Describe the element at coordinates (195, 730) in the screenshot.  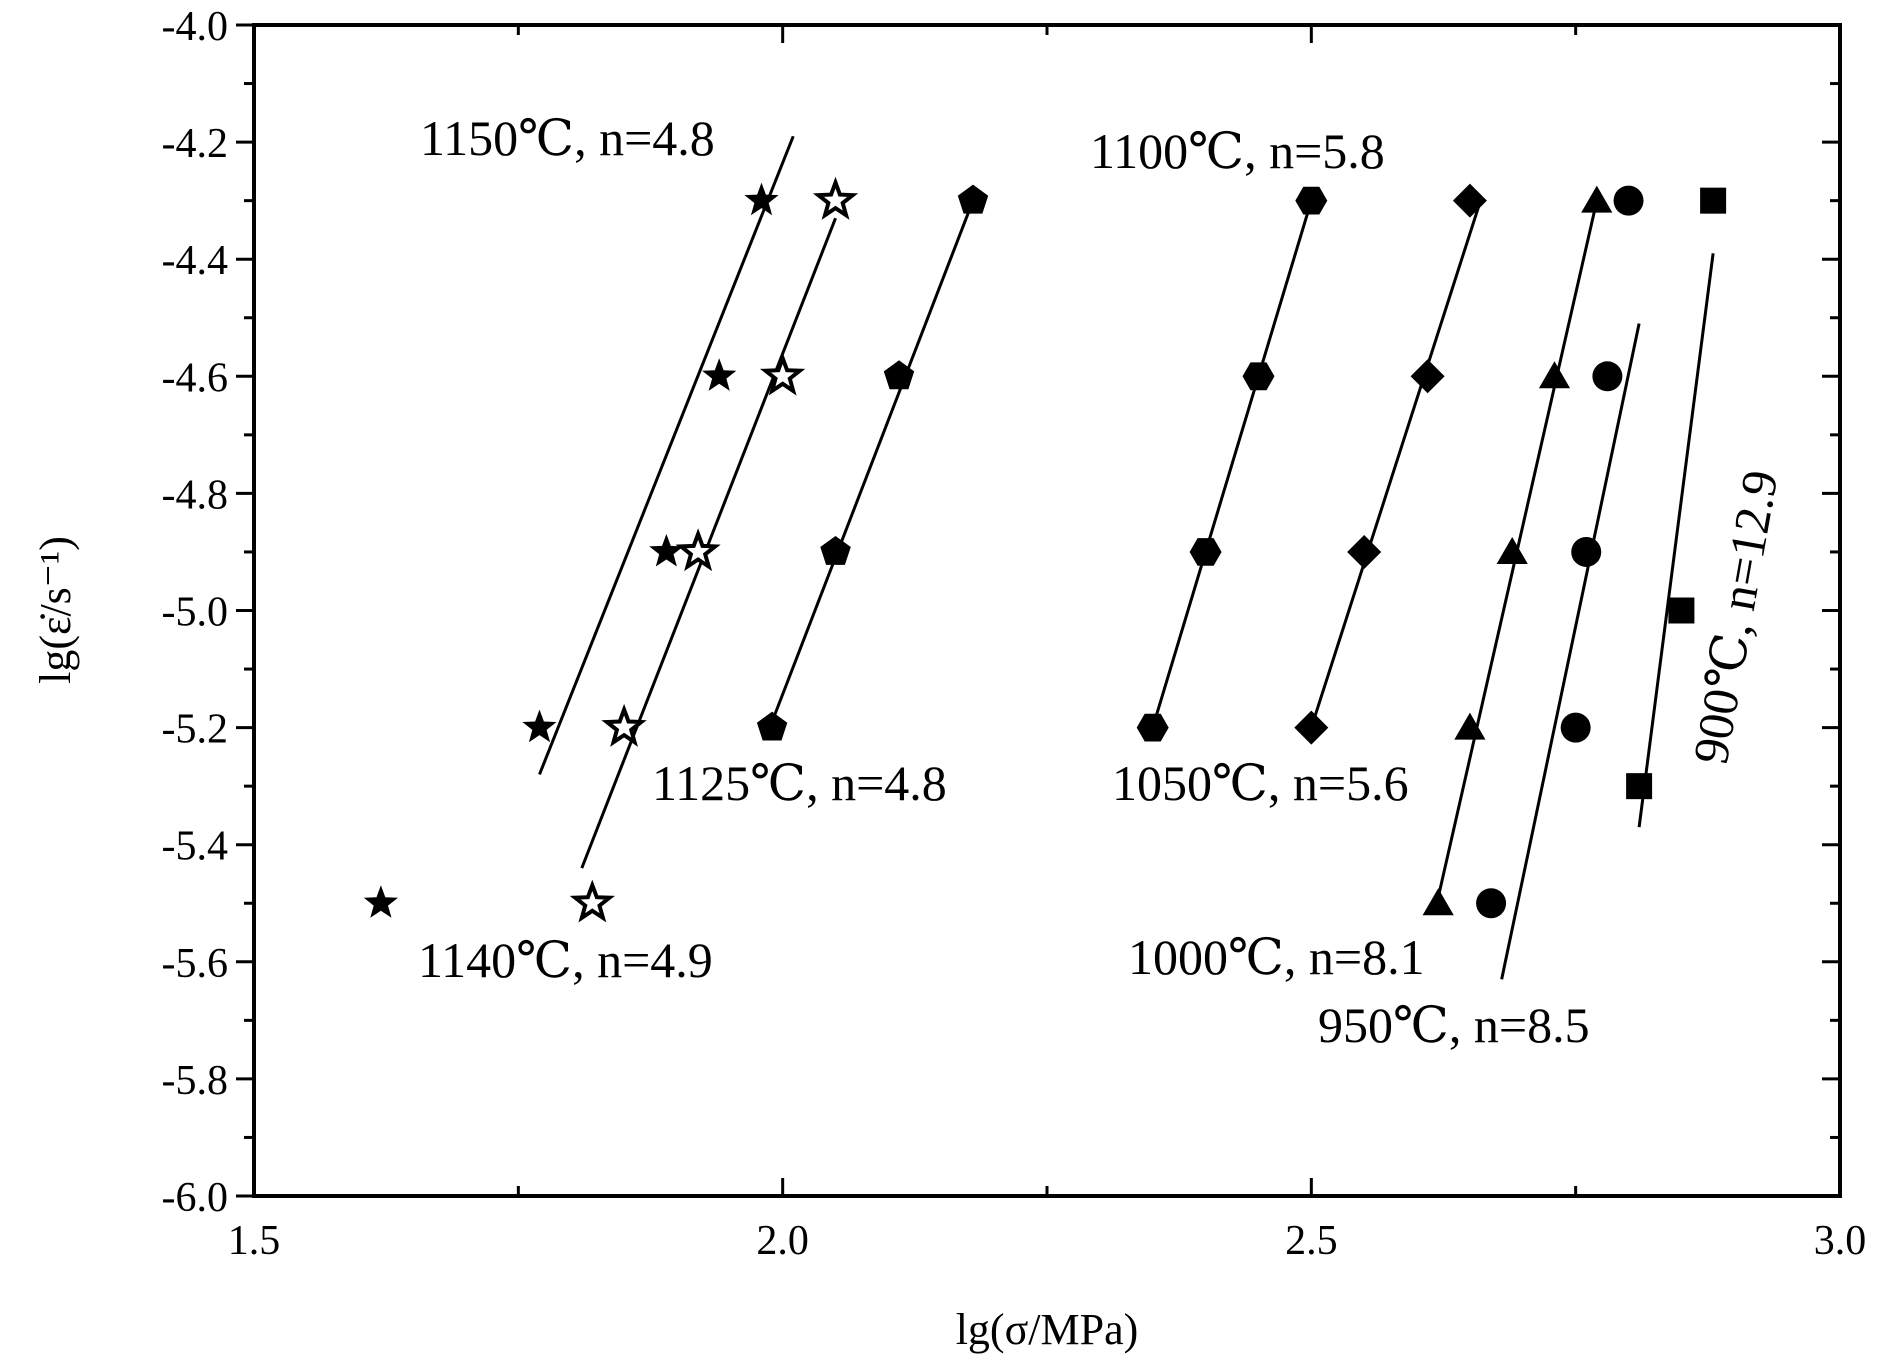
I see `y-tick-label: -5.2` at that location.